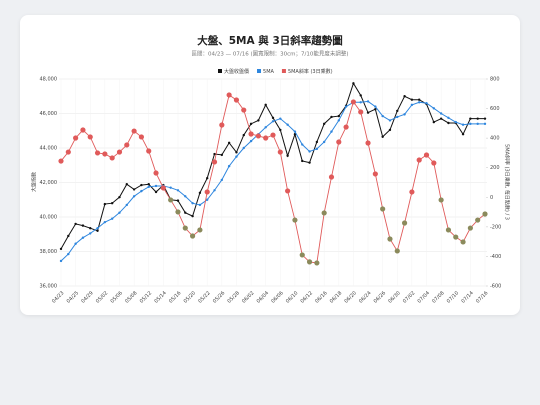 This screenshot has height=405, width=540. What do you see at coordinates (58, 297) in the screenshot?
I see `x-tick-label: 04/23` at bounding box center [58, 297].